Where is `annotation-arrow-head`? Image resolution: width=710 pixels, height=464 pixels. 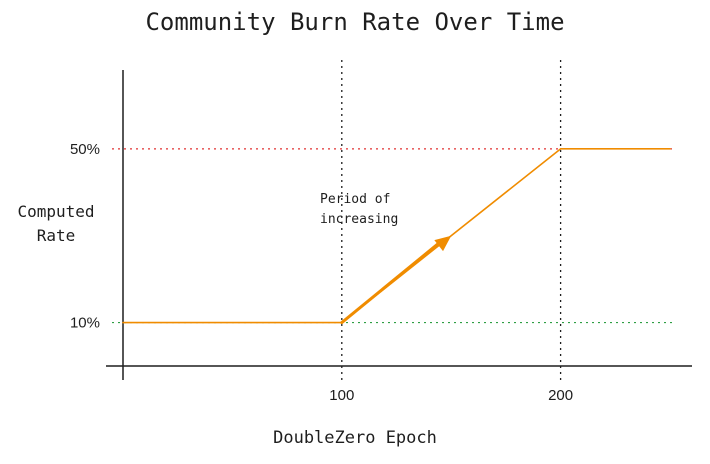 annotation-arrow-head is located at coordinates (443, 243).